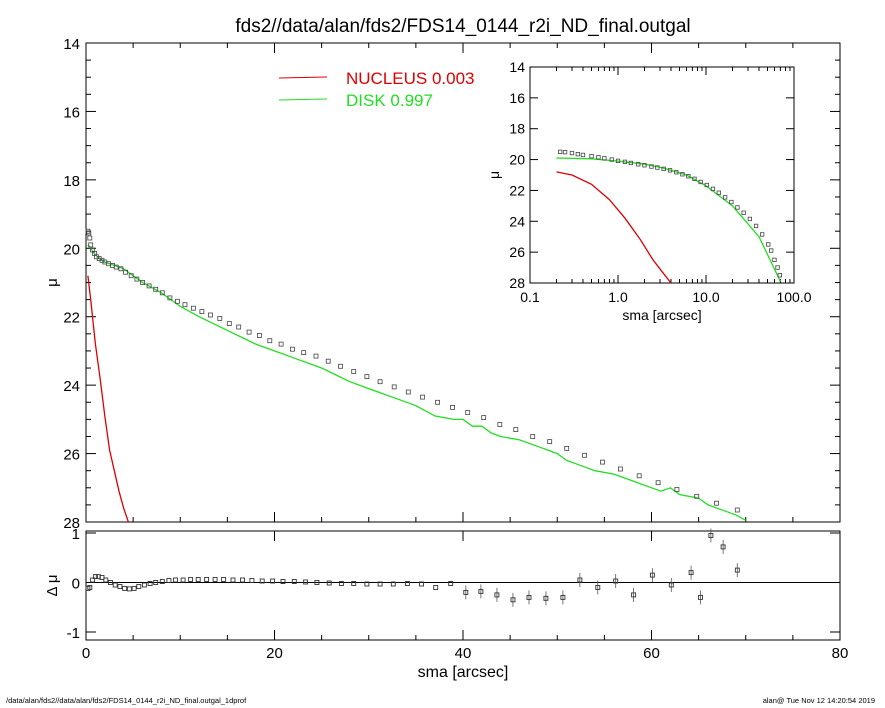 This screenshot has height=708, width=885. What do you see at coordinates (73, 633) in the screenshot?
I see `residual-y-tick-label: -1` at bounding box center [73, 633].